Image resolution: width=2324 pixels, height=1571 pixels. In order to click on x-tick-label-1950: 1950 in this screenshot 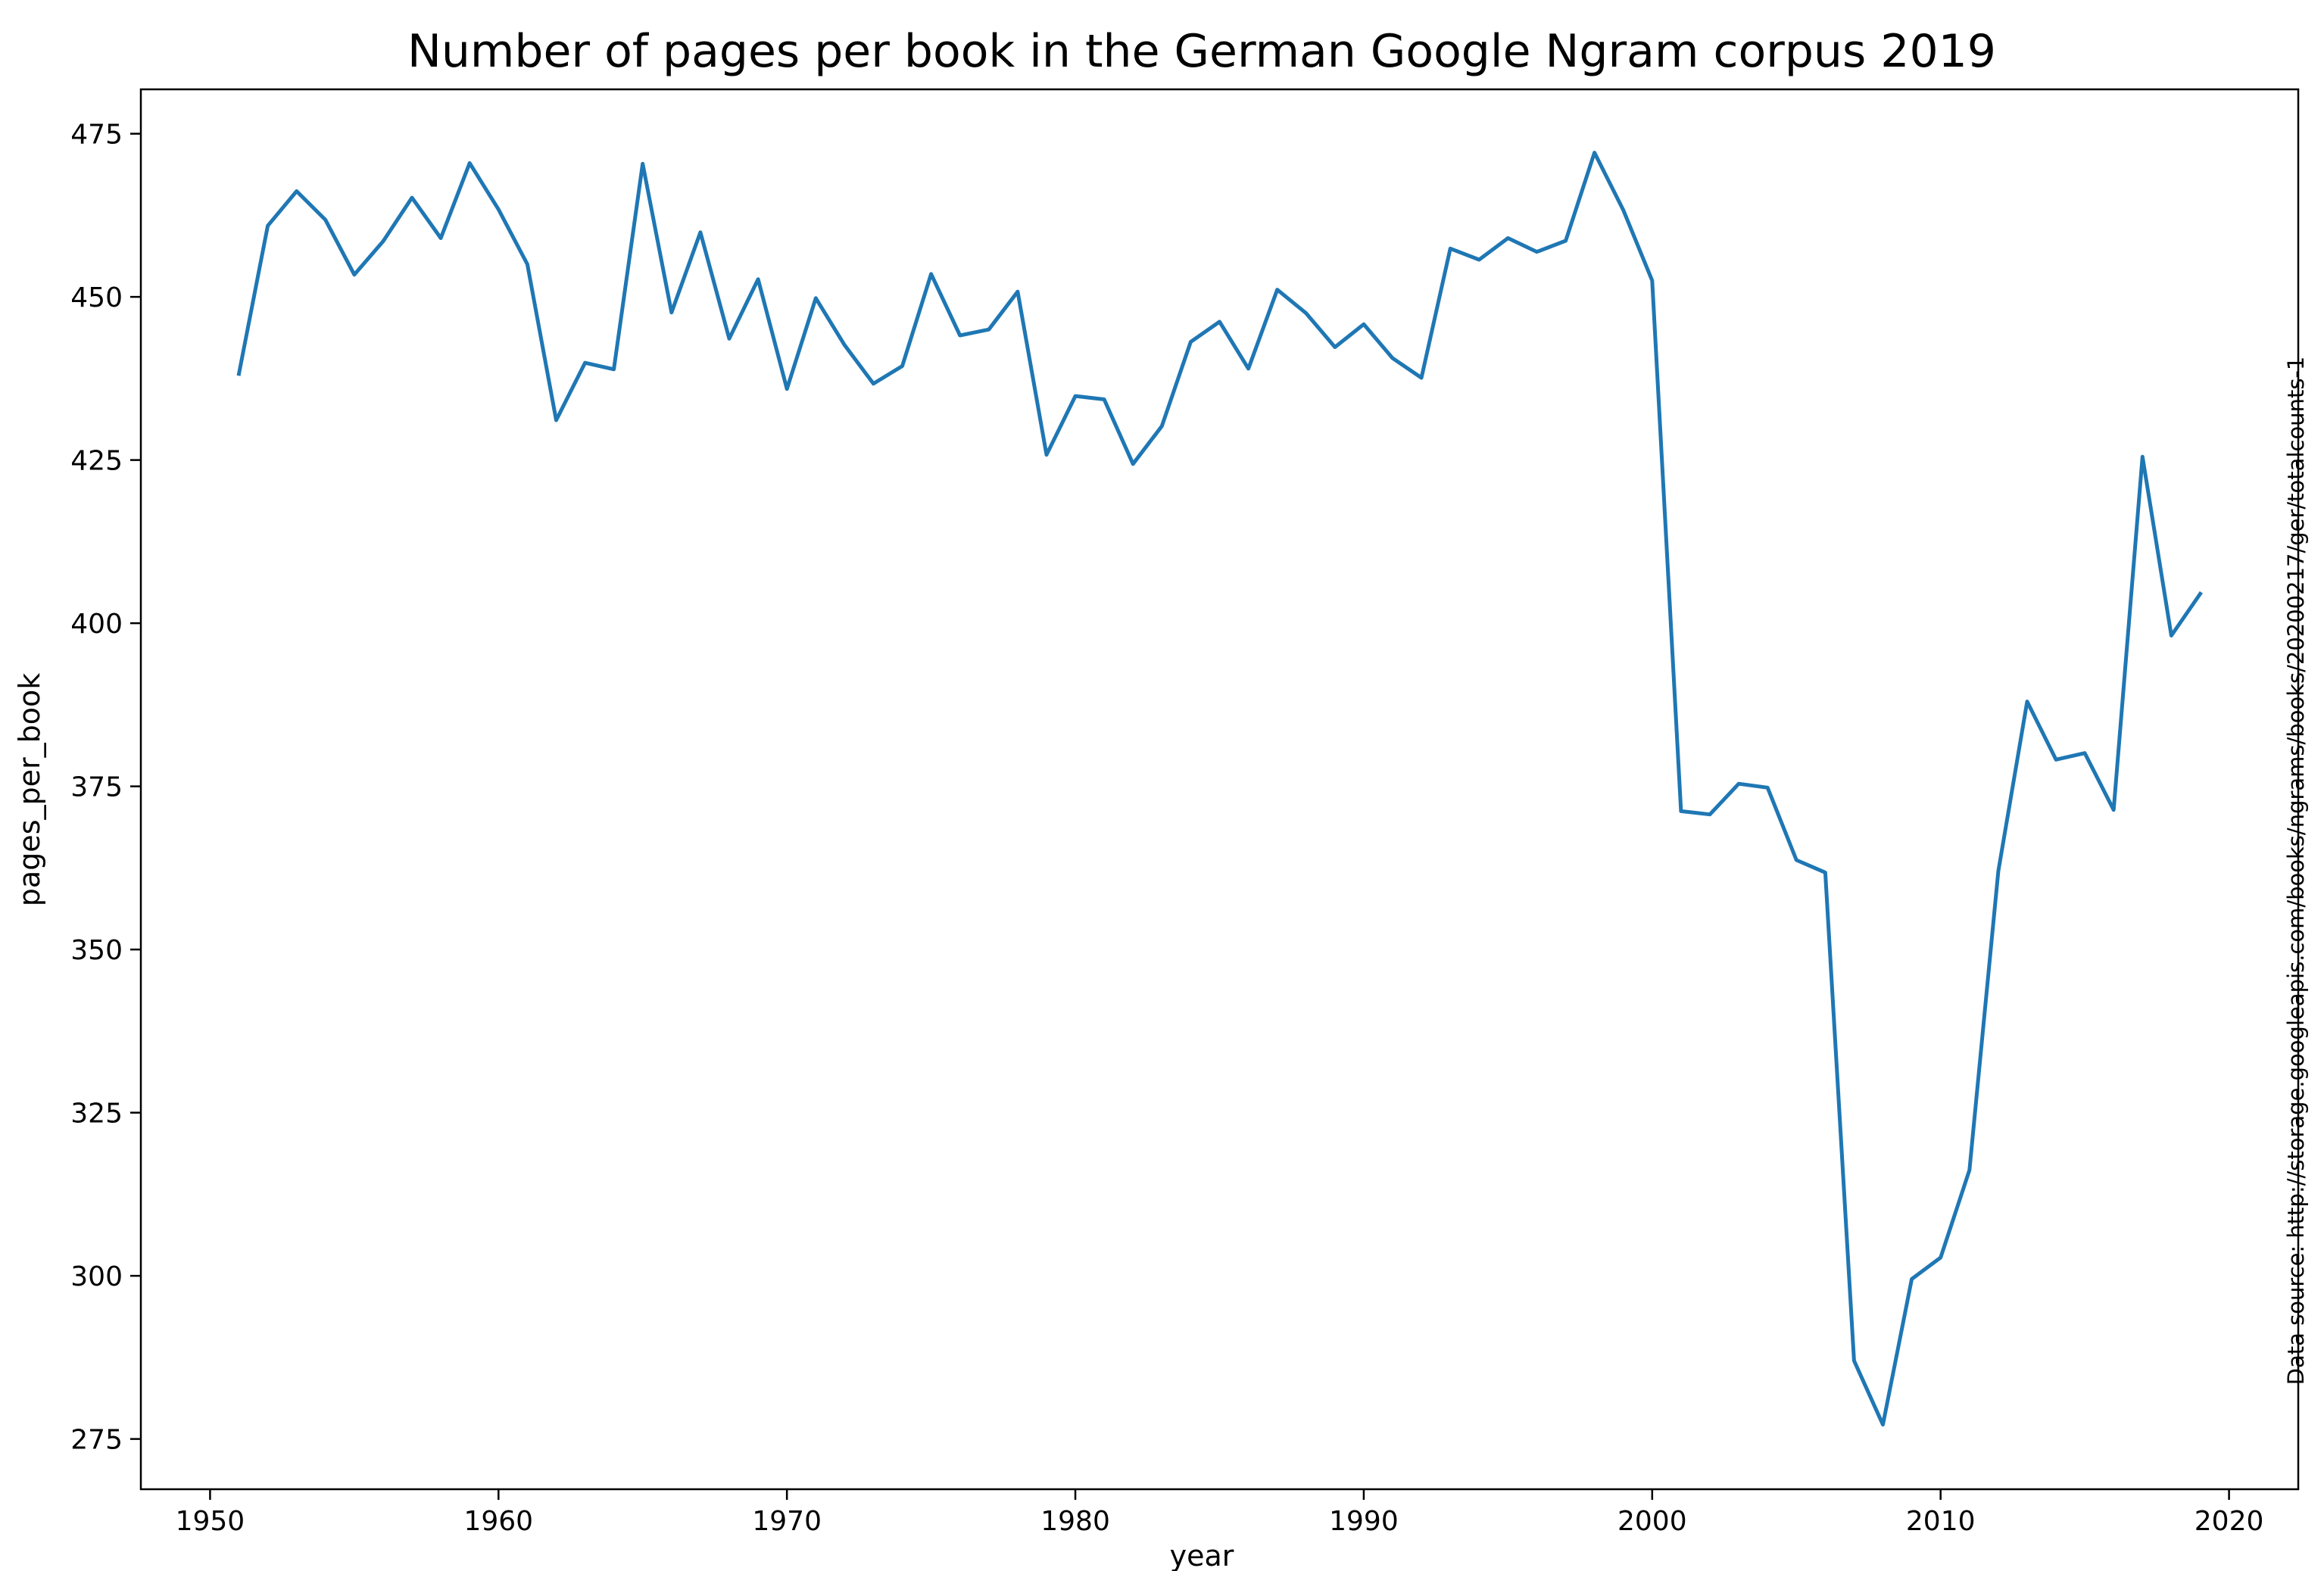, I will do `click(210, 1521)`.